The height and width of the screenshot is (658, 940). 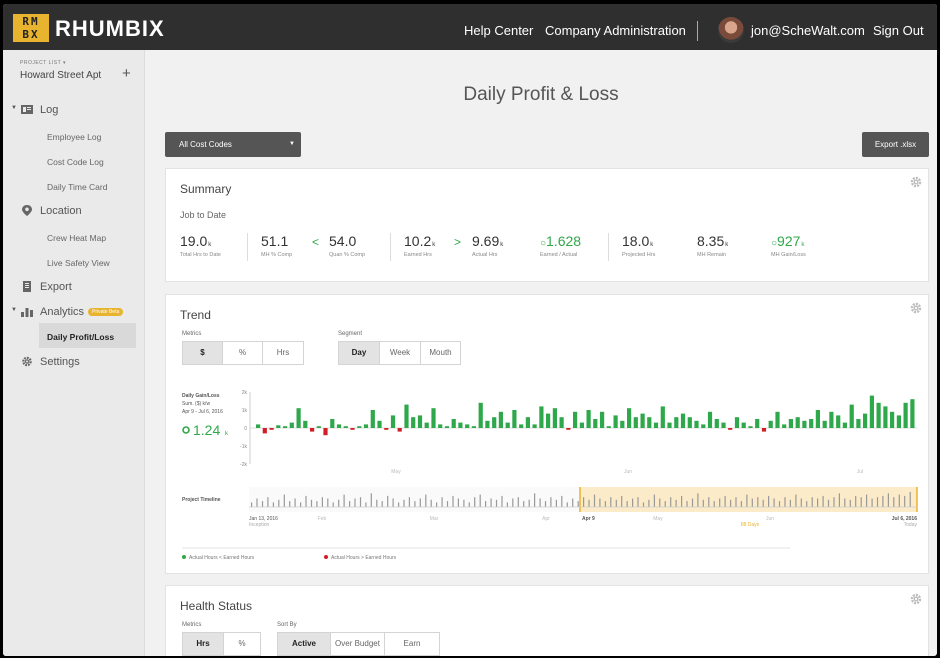 I want to click on sidebar-item-employee-log: Employee Log, so click(x=74, y=137).